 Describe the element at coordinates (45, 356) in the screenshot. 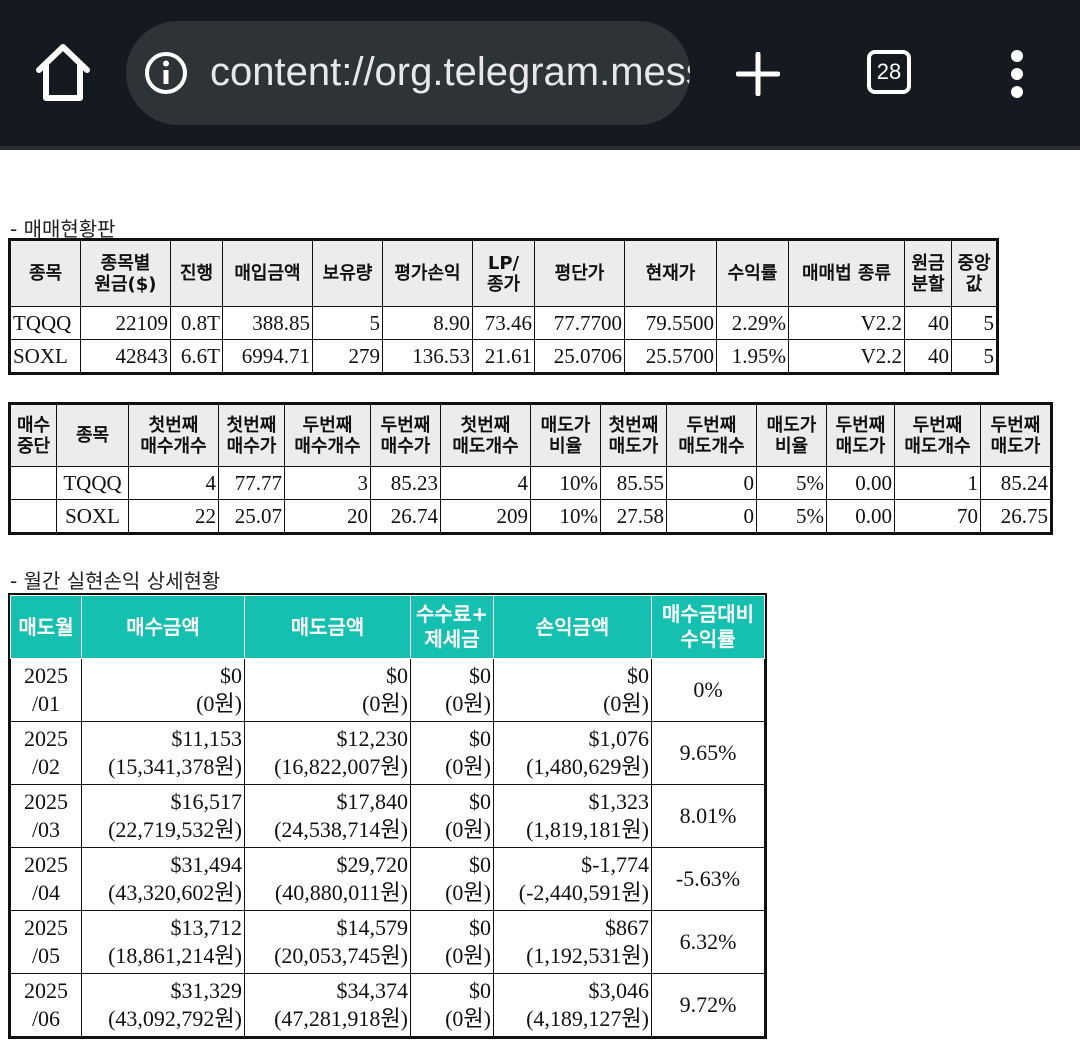

I see `table-cell: SOXL` at that location.